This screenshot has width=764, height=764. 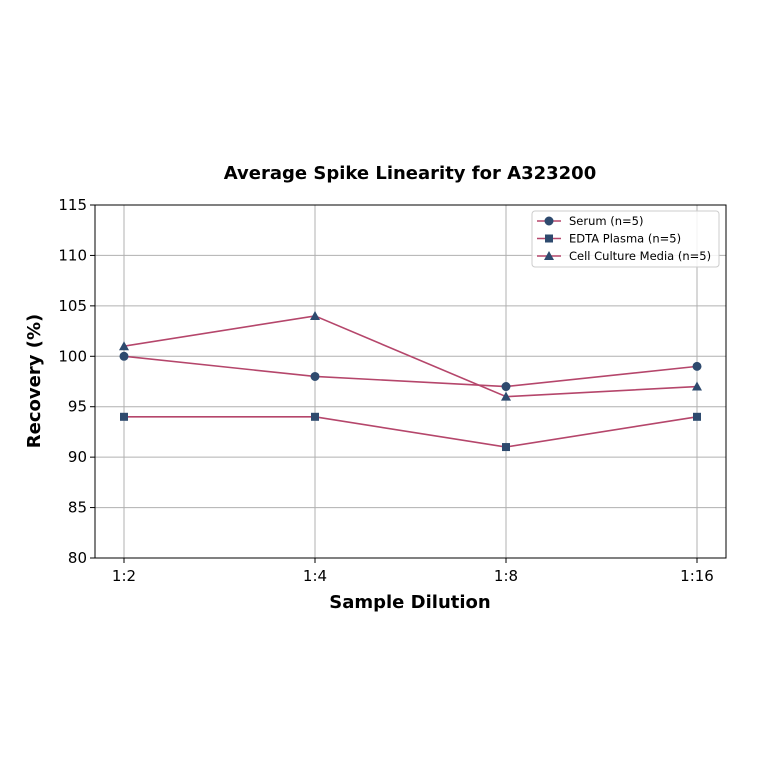 I want to click on y-tick-label: 100, so click(x=72, y=356).